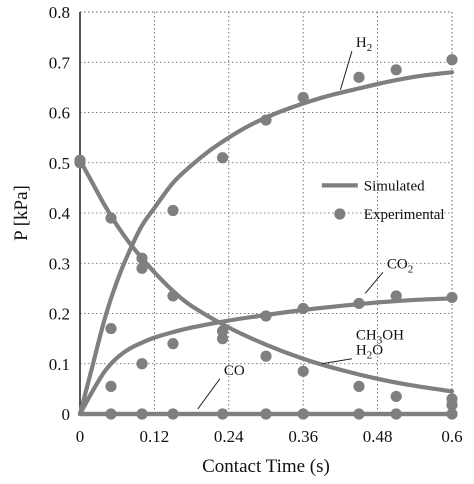  What do you see at coordinates (369, 352) in the screenshot?
I see `annotation-label: H2O` at bounding box center [369, 352].